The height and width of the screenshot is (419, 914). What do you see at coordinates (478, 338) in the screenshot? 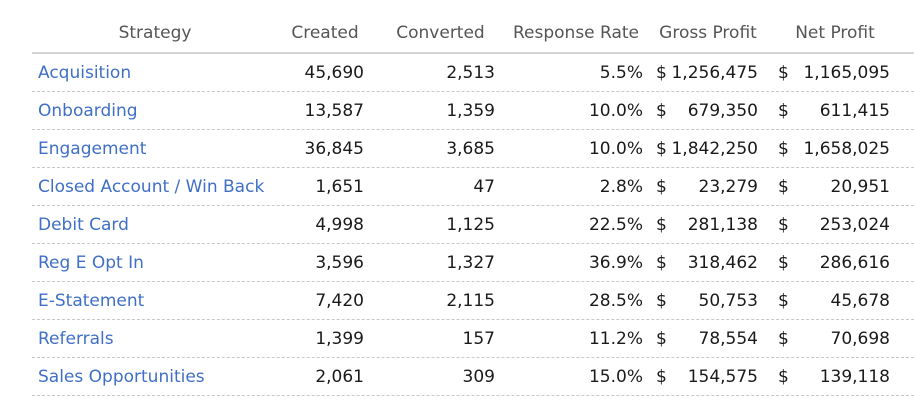
I see `converted-value: 157` at bounding box center [478, 338].